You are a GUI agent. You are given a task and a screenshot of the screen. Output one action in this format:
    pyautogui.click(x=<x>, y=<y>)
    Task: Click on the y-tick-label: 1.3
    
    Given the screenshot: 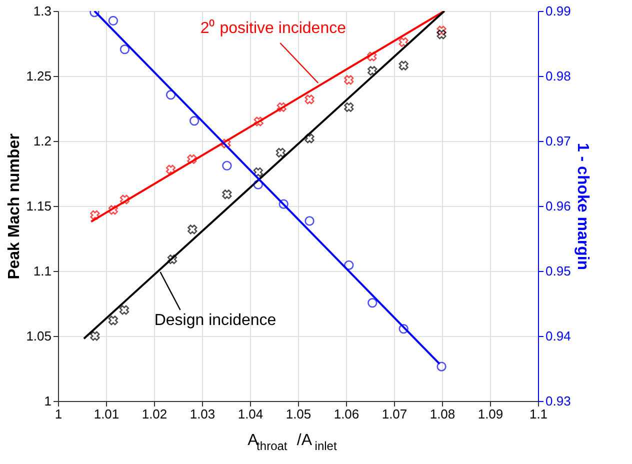 What is the action you would take?
    pyautogui.click(x=42, y=11)
    